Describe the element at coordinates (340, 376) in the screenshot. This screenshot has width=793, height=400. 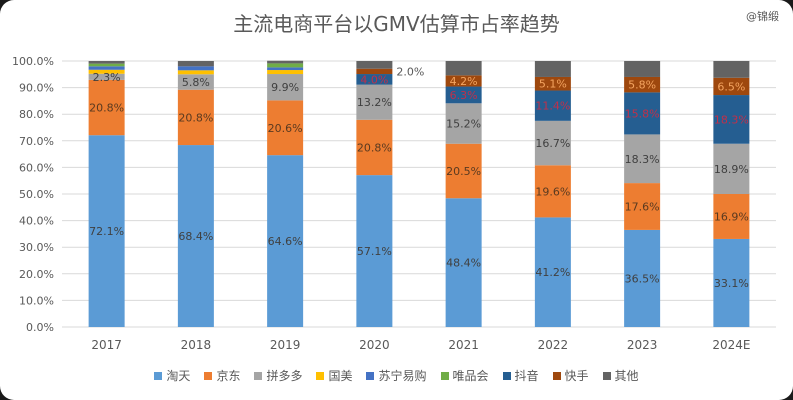
I see `legend-label: 国美` at that location.